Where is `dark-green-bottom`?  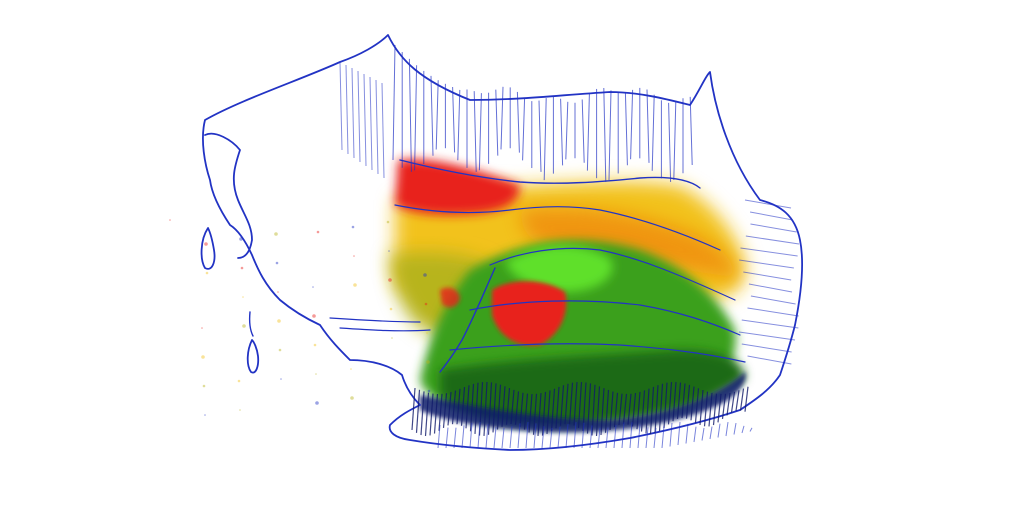 dark-green-bottom is located at coordinates (592, 388).